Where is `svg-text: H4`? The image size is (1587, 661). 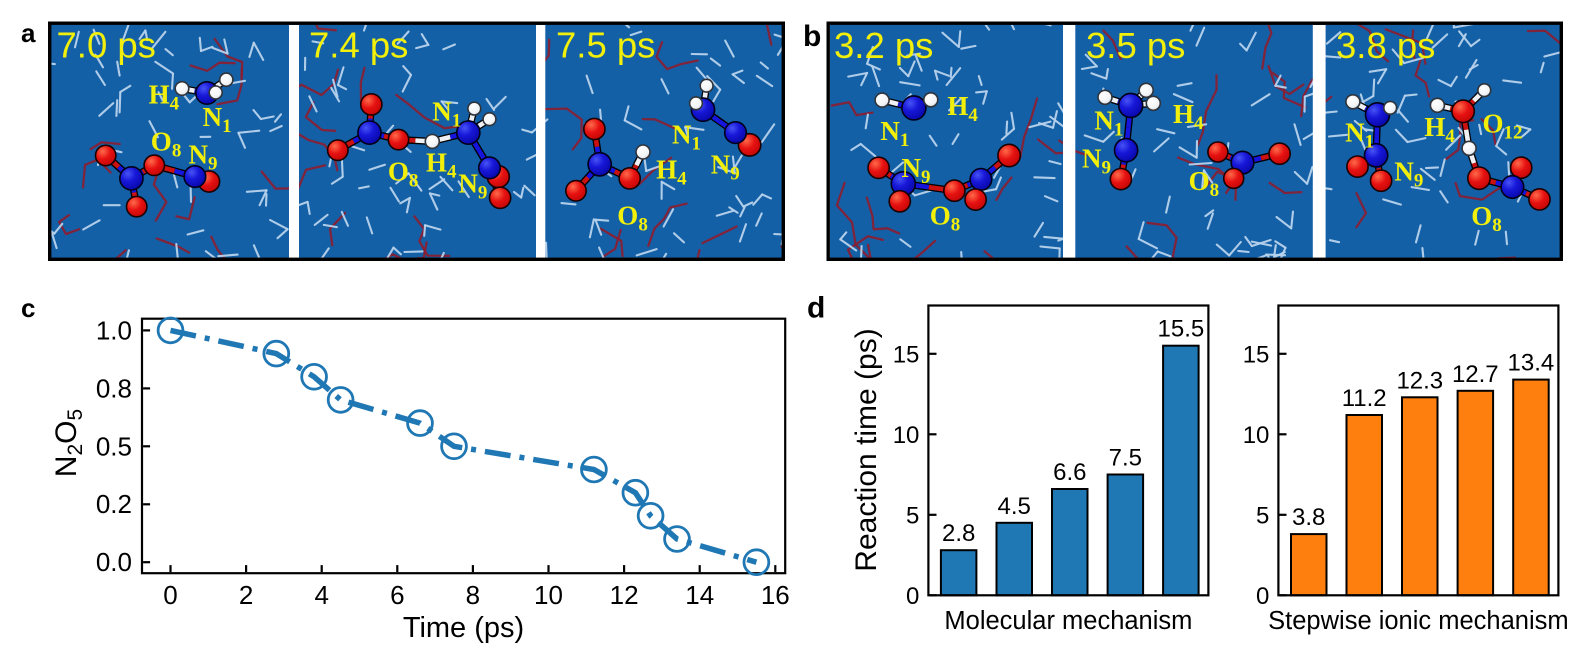
svg-text: H4 is located at coordinates (1439, 129).